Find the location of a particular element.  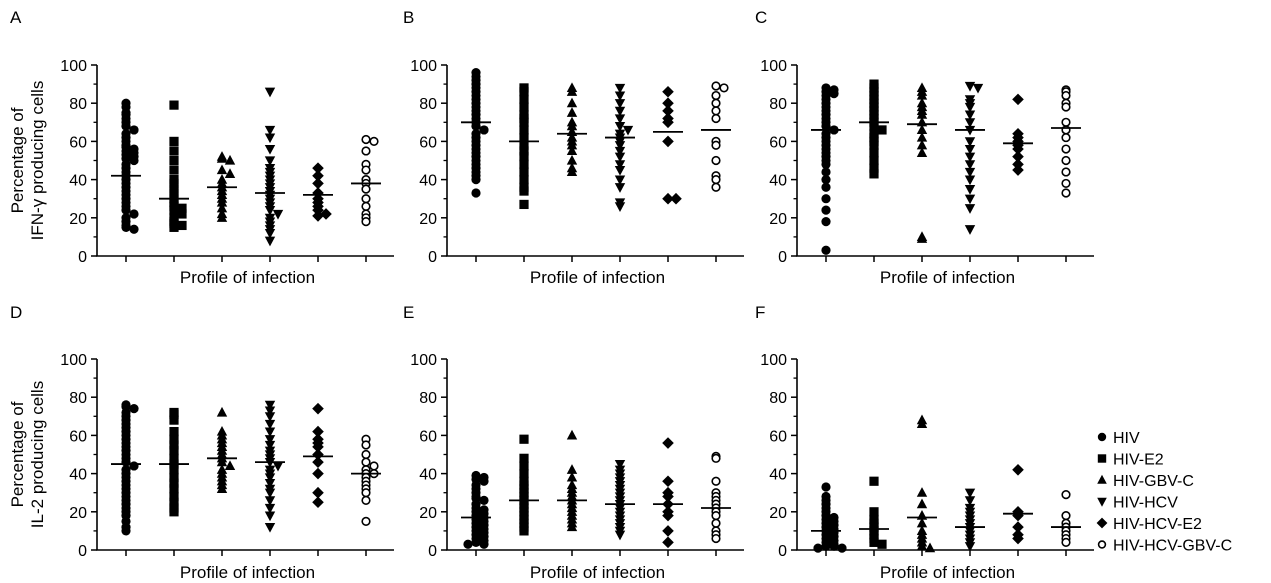

panel-C: C 0 20 40 60 80 100 Profile of infection is located at coordinates (924, 147).